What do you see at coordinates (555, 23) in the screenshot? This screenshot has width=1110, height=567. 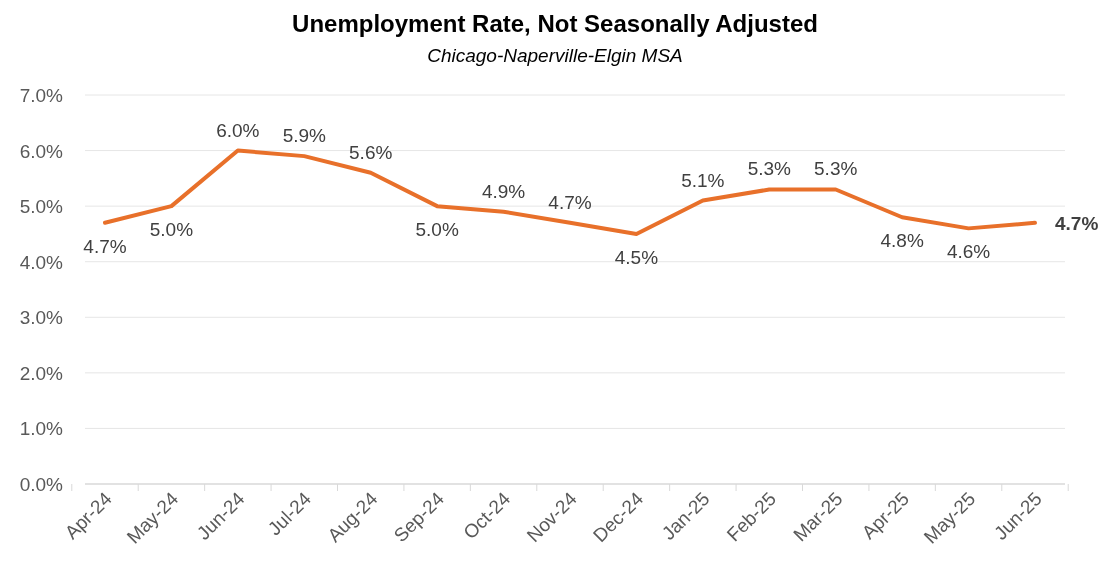 I see `chart-title: Unemployment Rate, Not Seasonally Adjusted` at bounding box center [555, 23].